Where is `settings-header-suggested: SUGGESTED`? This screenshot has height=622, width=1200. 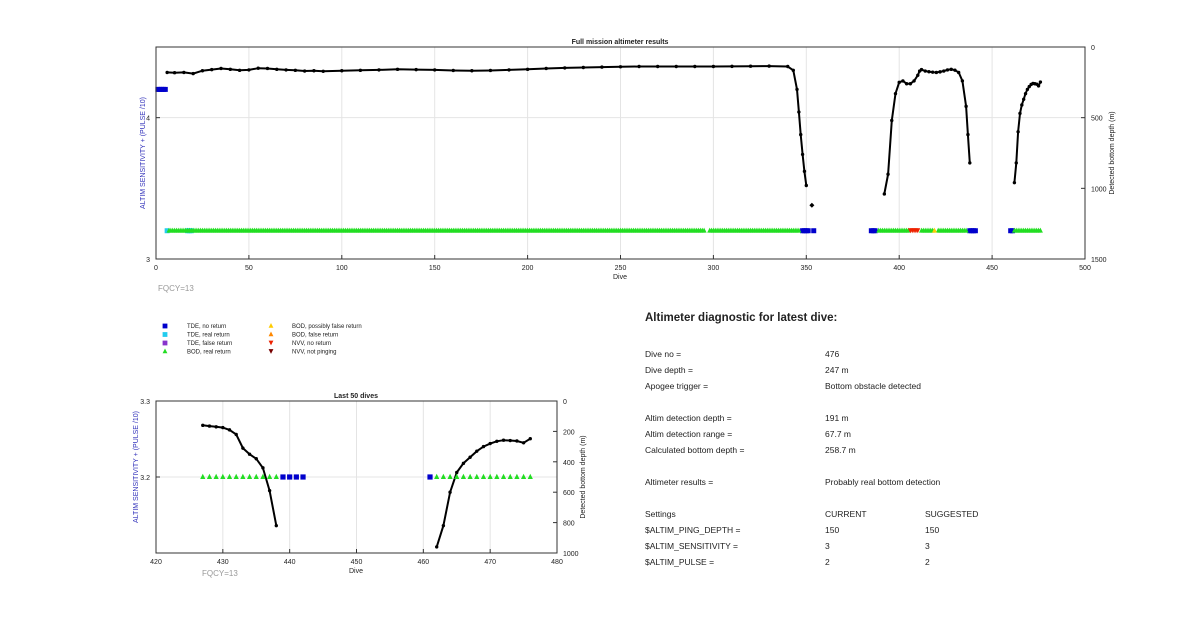
settings-header-suggested: SUGGESTED is located at coordinates (952, 514).